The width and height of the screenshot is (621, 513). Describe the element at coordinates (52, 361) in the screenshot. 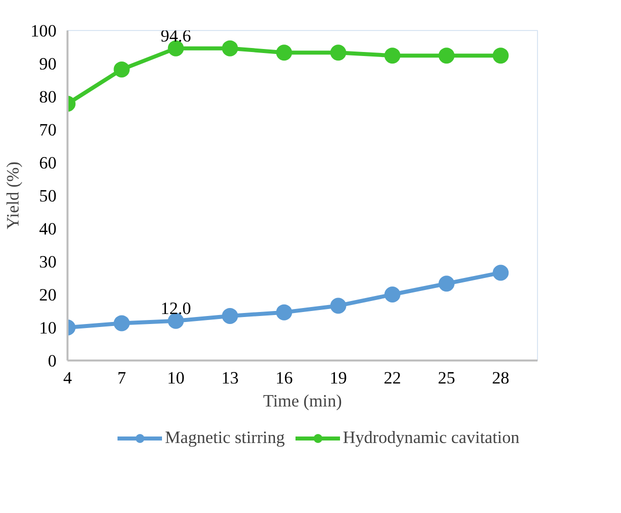

I see `y-tick-label: 0` at that location.